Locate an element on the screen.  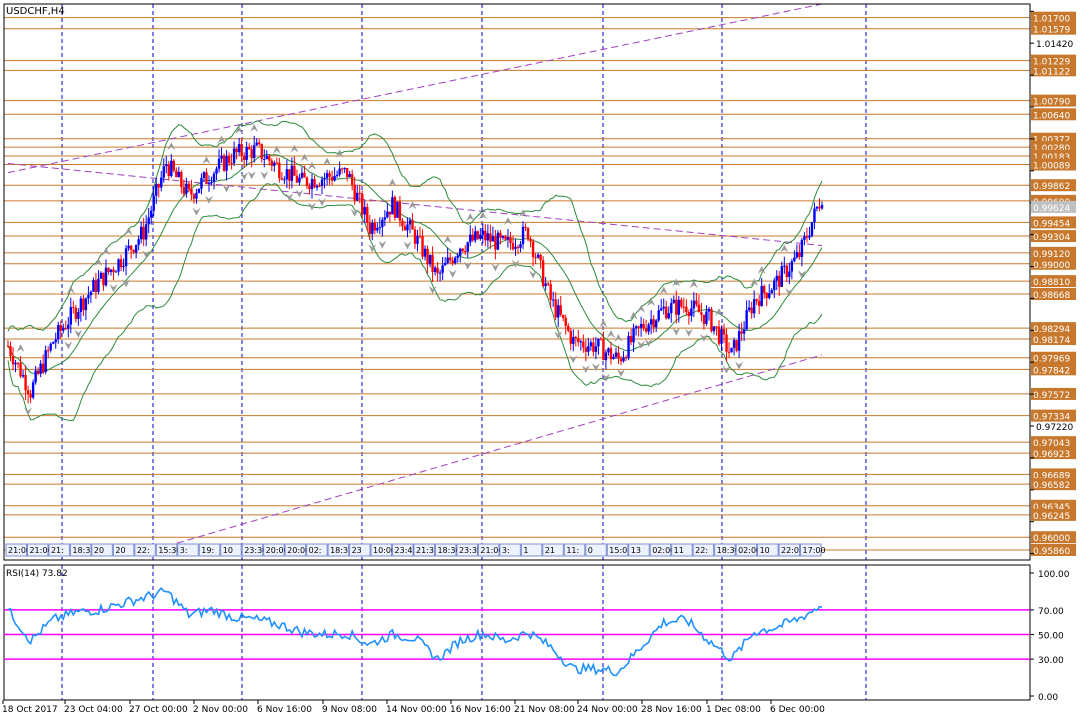
time-tag: 10:00 is located at coordinates (384, 550).